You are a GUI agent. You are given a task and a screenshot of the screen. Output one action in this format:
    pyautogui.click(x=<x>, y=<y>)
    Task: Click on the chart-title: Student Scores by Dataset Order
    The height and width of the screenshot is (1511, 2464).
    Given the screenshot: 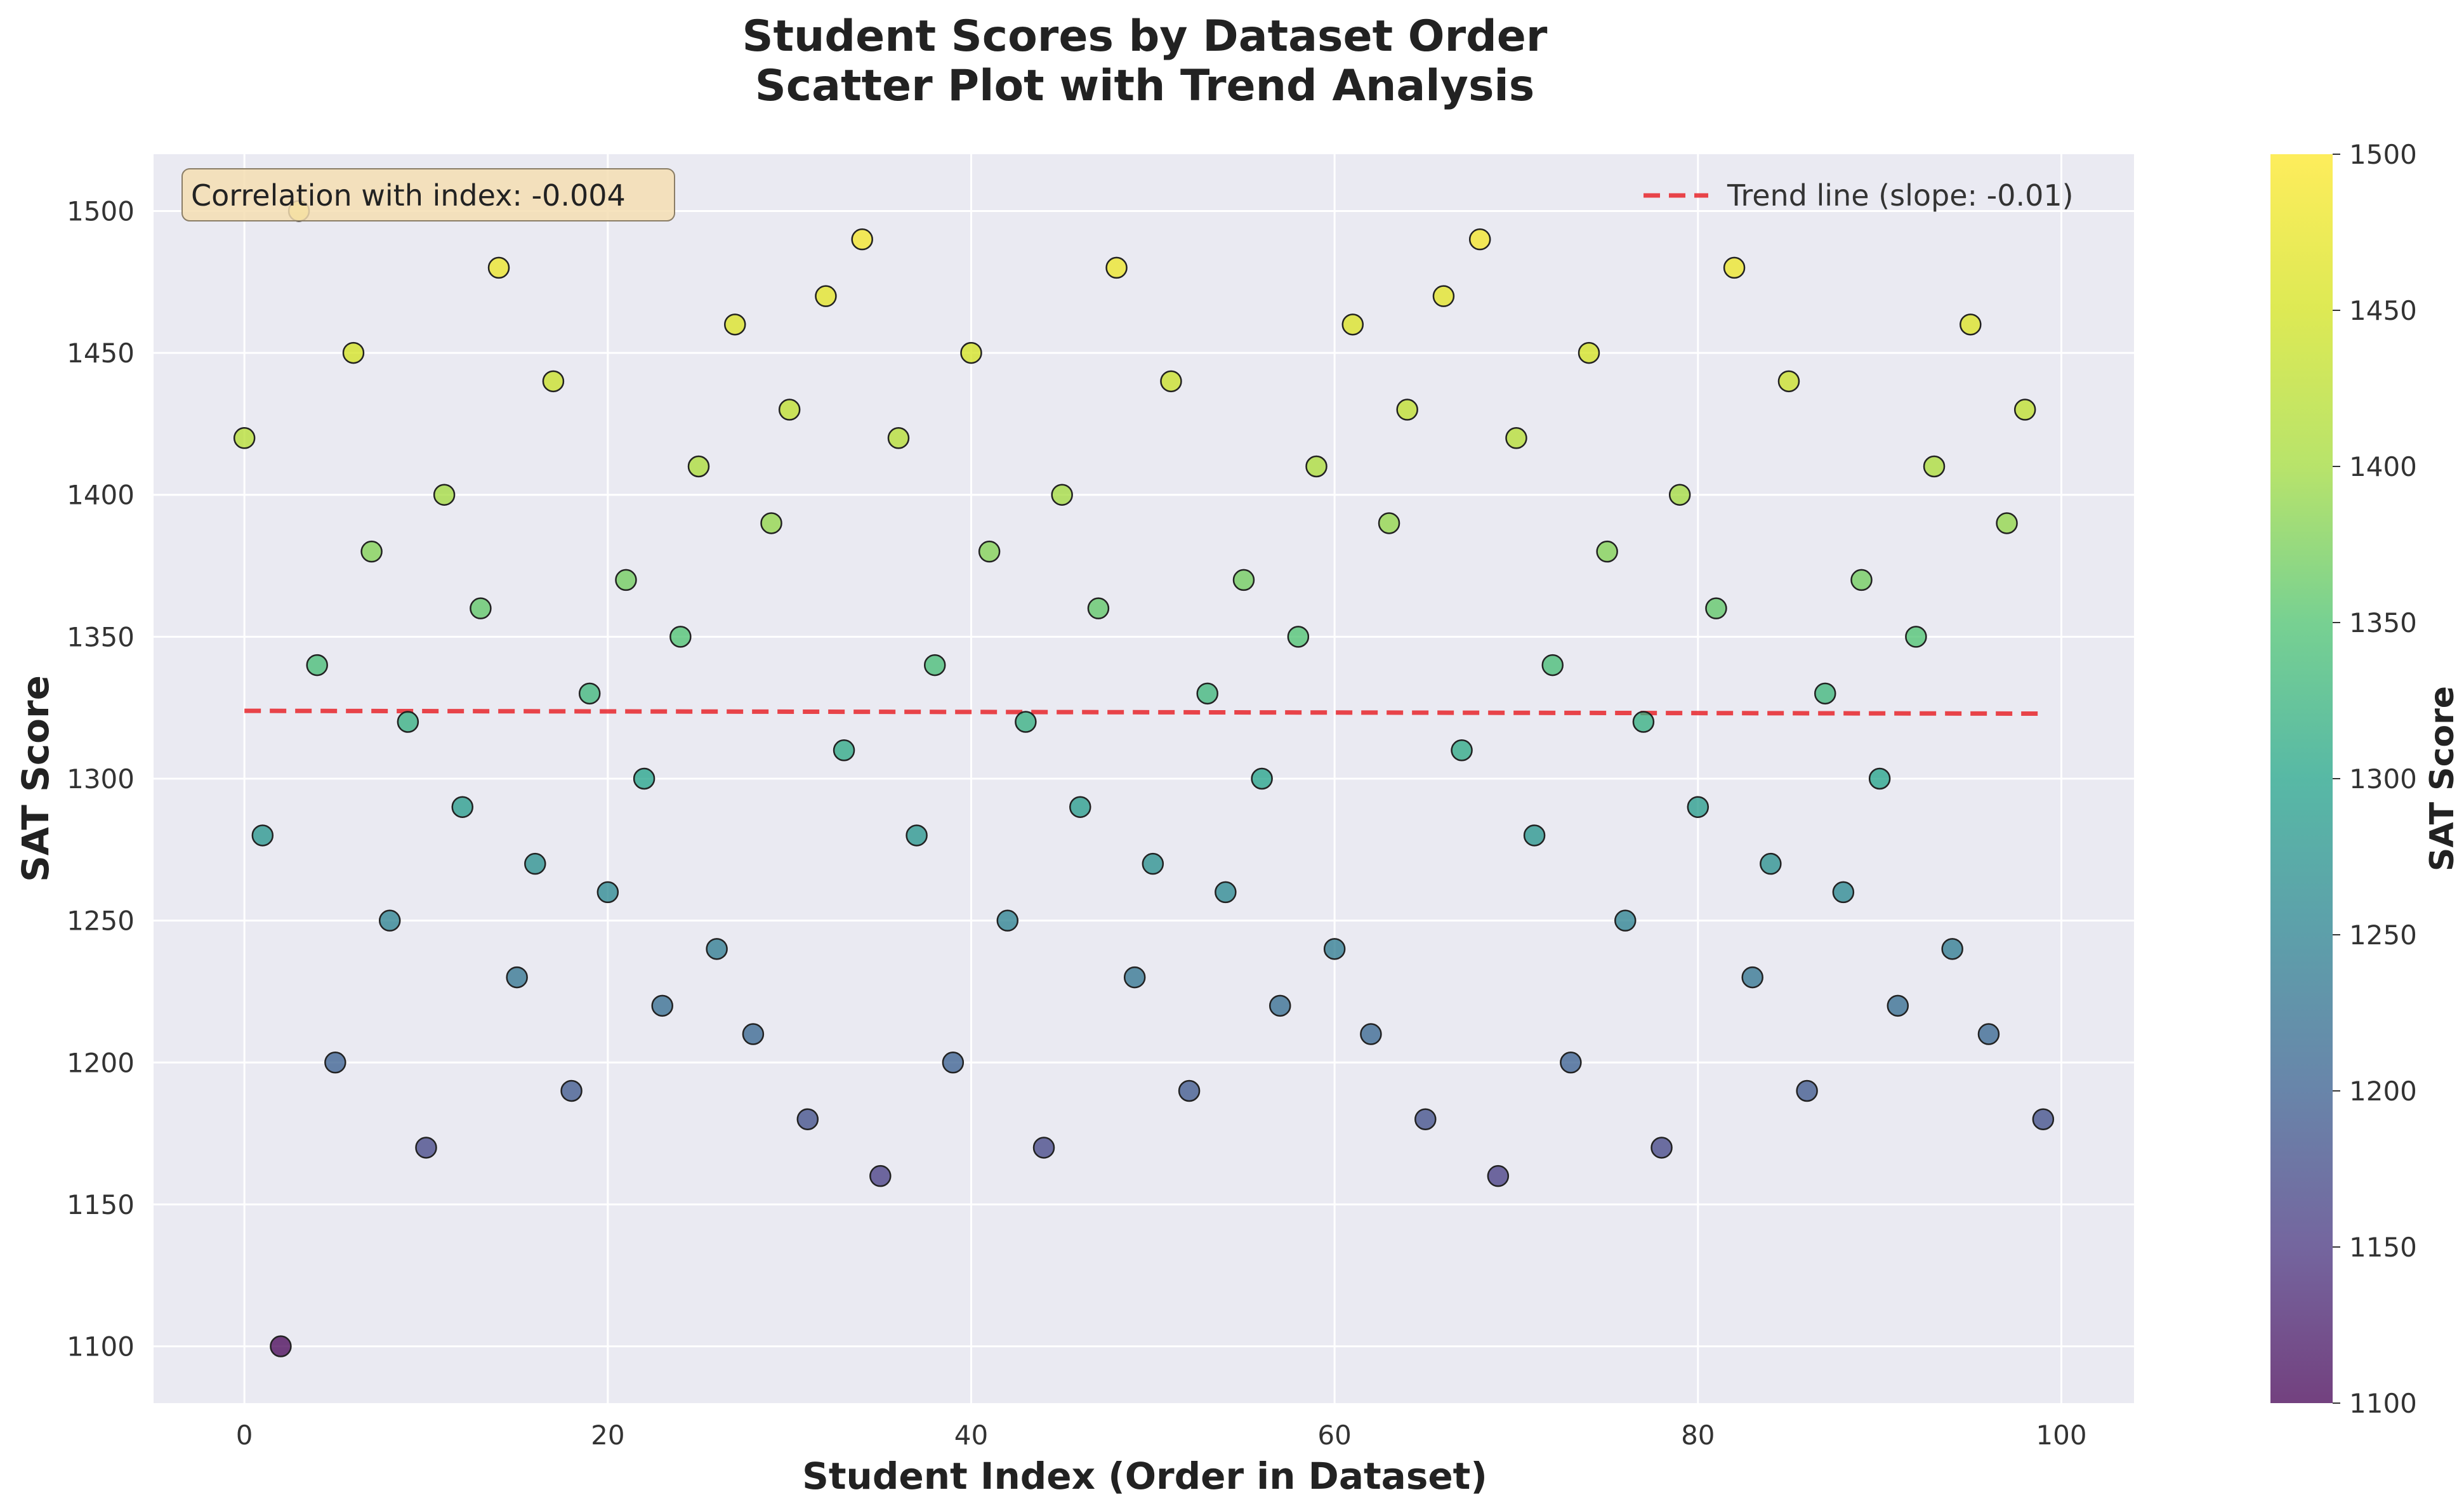 What is the action you would take?
    pyautogui.click(x=1145, y=36)
    